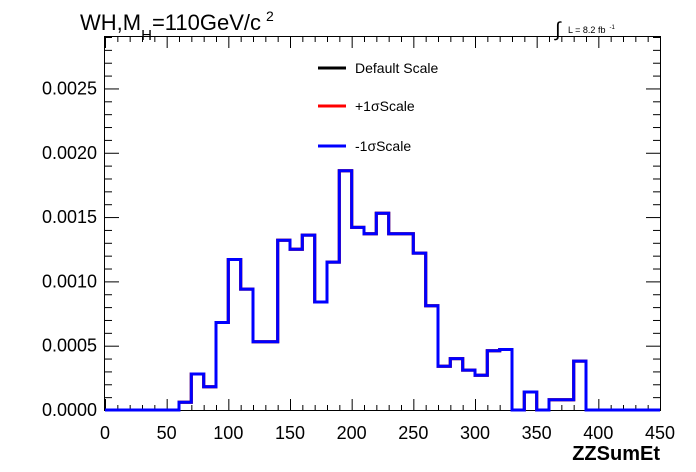 This screenshot has width=696, height=472. What do you see at coordinates (586, 30) in the screenshot?
I see `luminosity-text: L = 8.2 fb` at bounding box center [586, 30].